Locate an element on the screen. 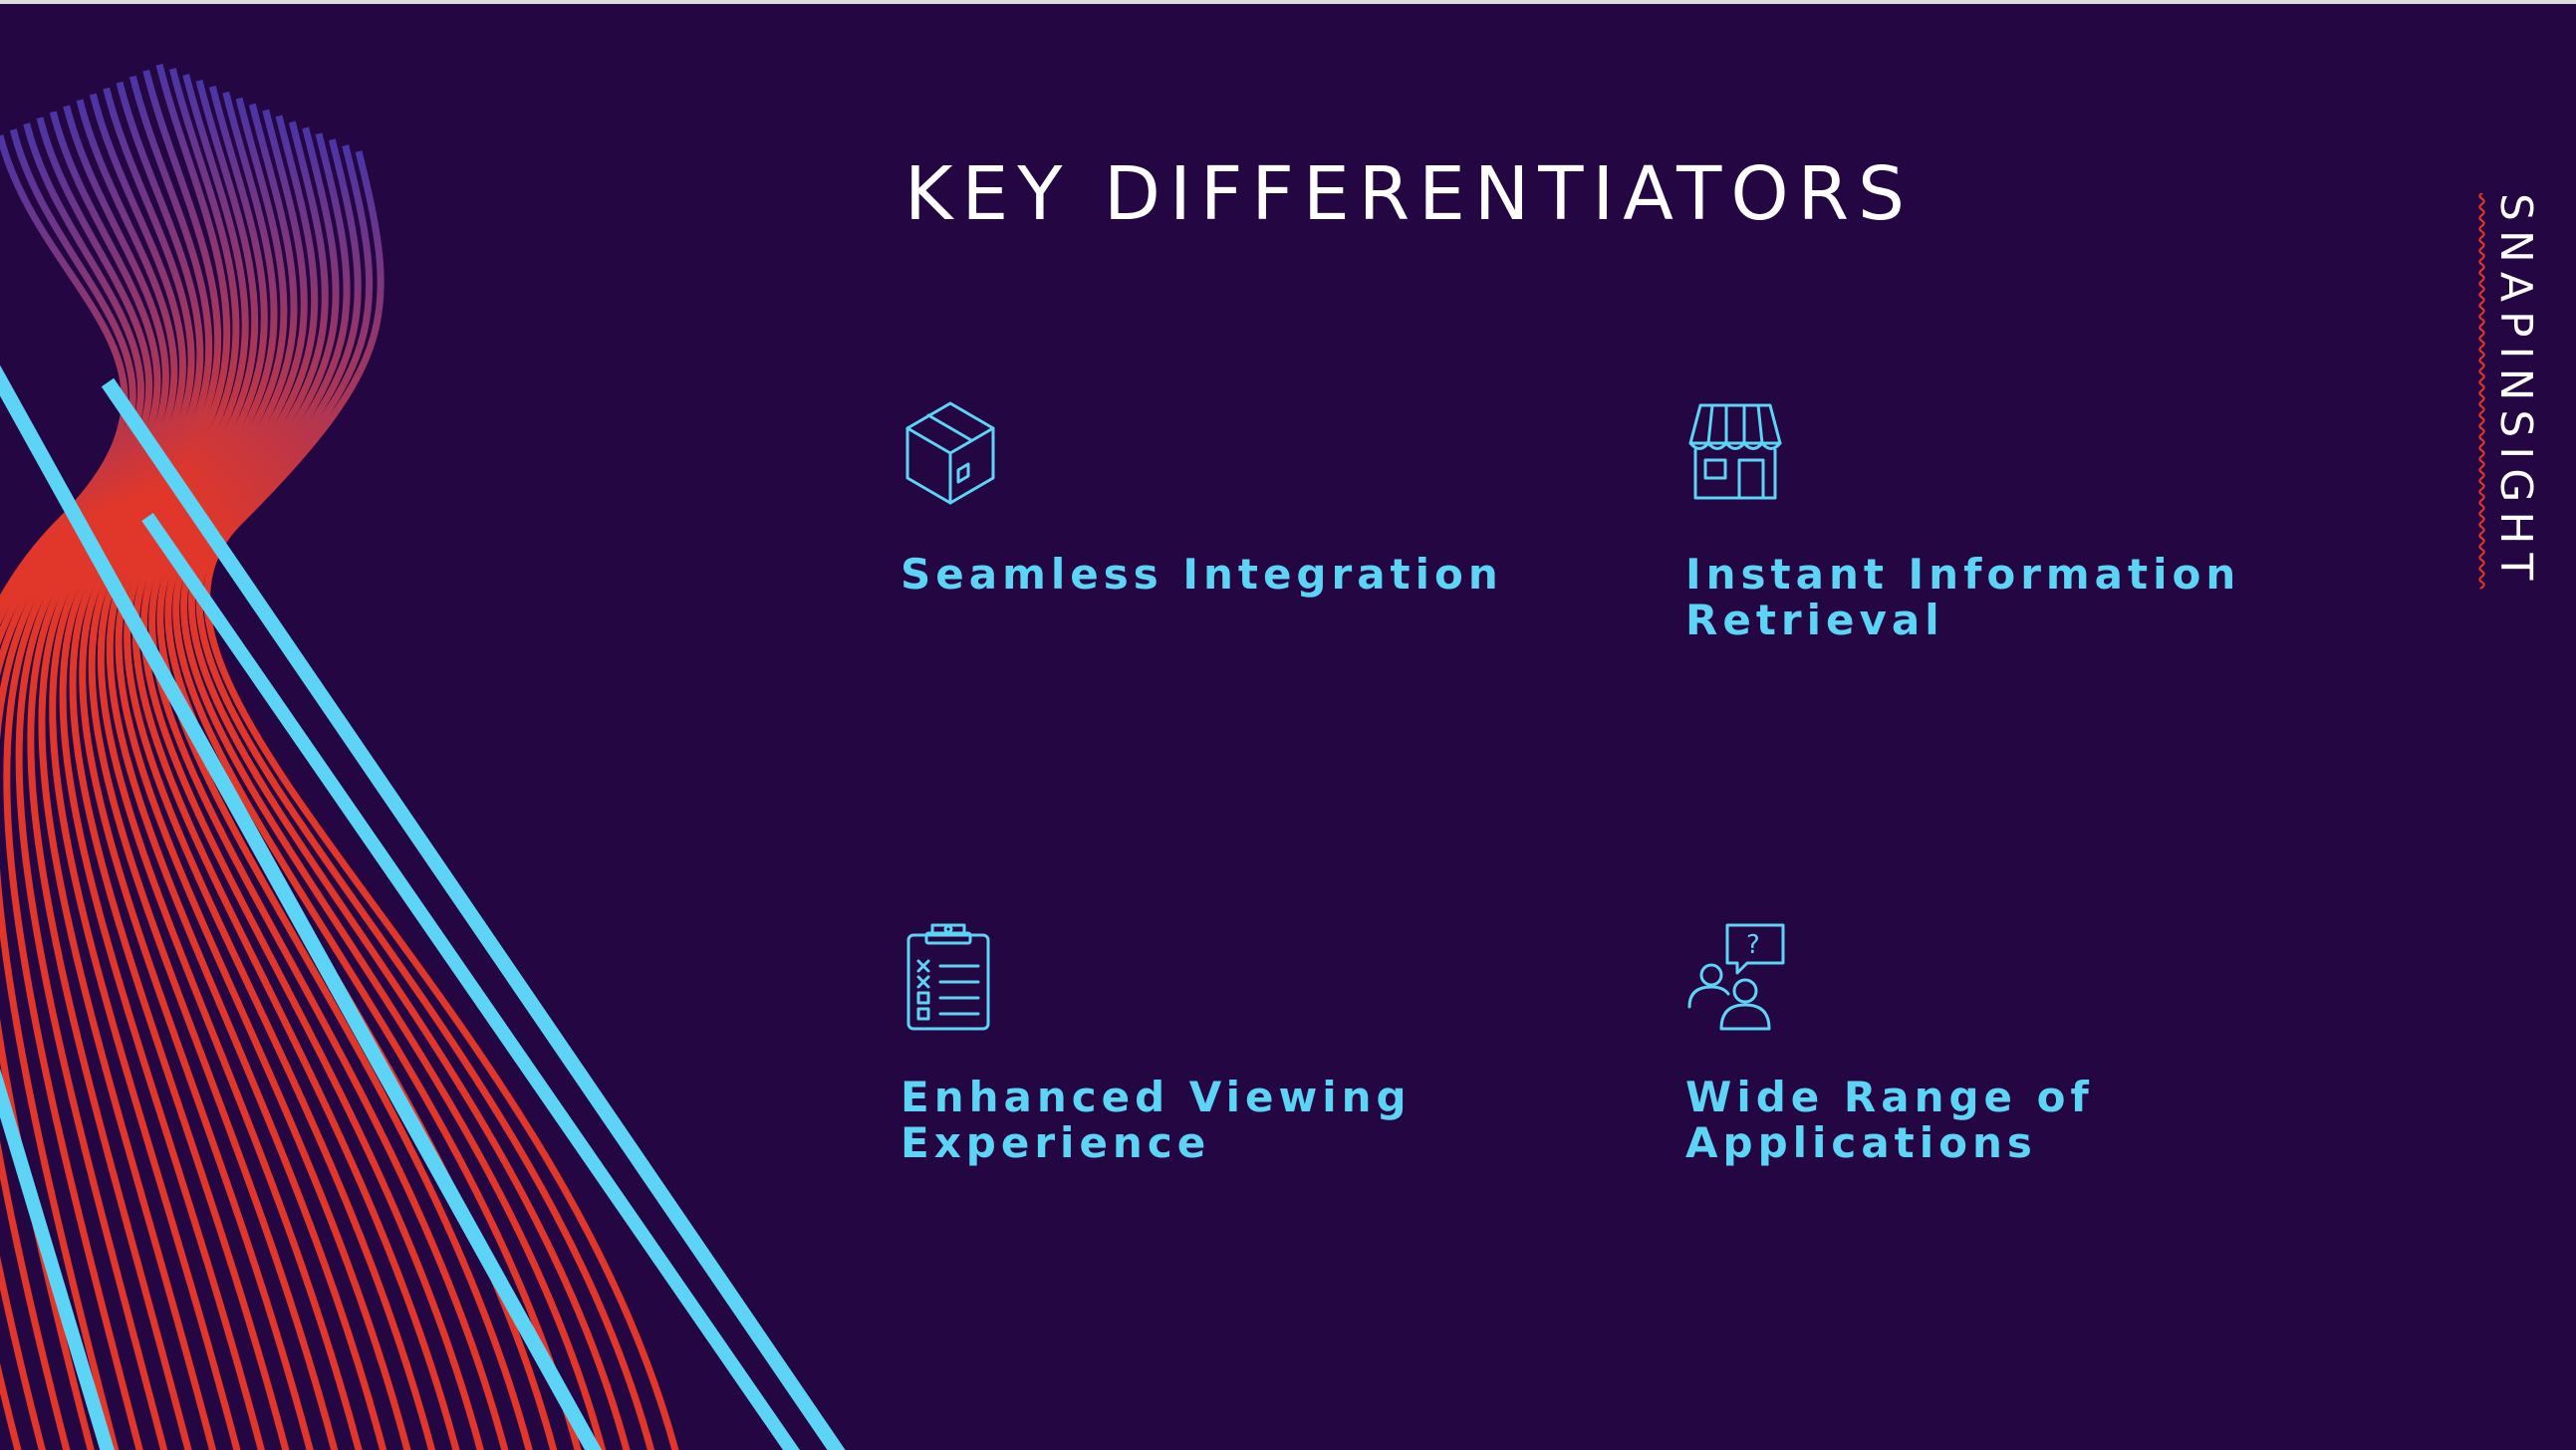  feature-instant-information-retrieval: Instant Information Retrieval is located at coordinates (2014, 520).